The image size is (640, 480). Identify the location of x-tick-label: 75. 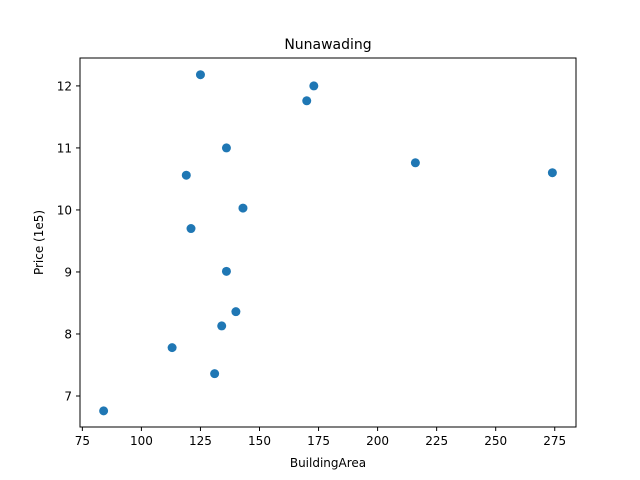
(82, 441).